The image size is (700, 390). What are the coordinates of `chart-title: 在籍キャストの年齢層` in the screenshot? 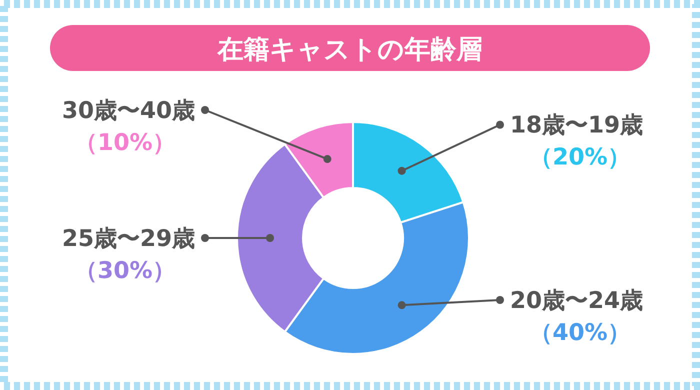 It's located at (349, 50).